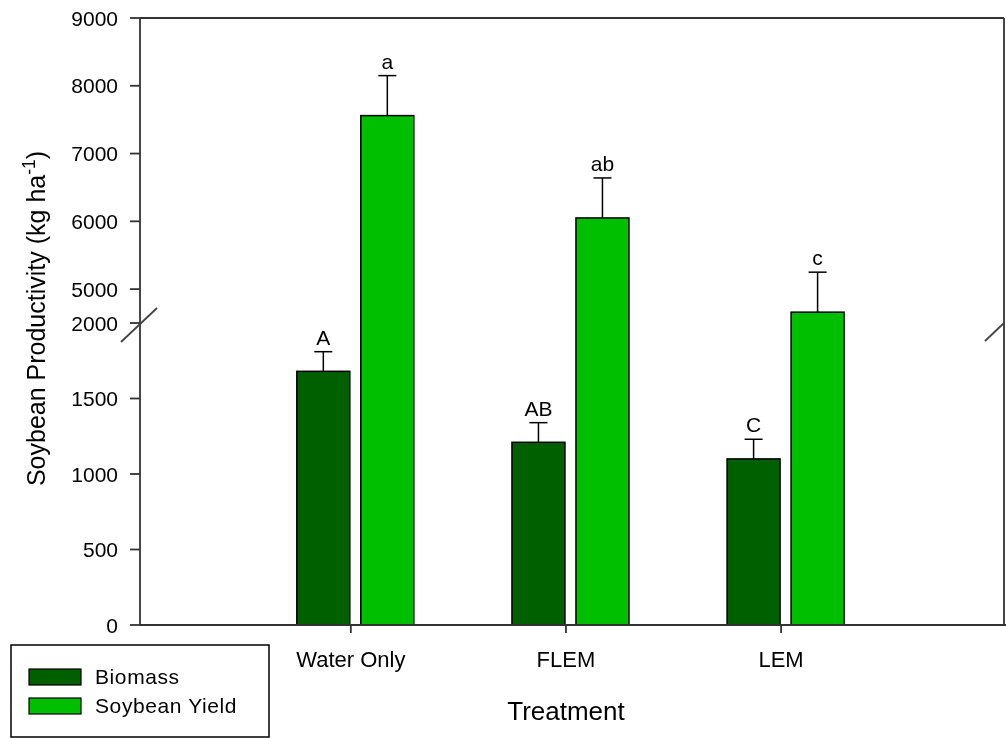 The height and width of the screenshot is (738, 1006). What do you see at coordinates (94, 474) in the screenshot?
I see `y-tick-label: 1000` at bounding box center [94, 474].